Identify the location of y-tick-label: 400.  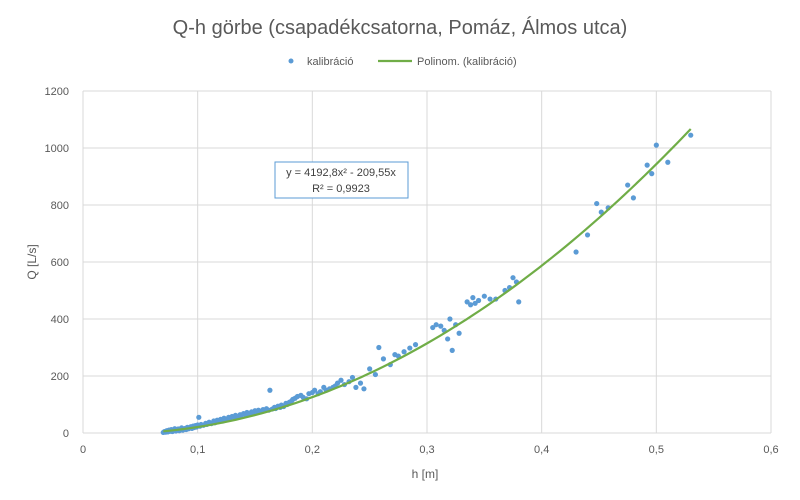
(60, 320).